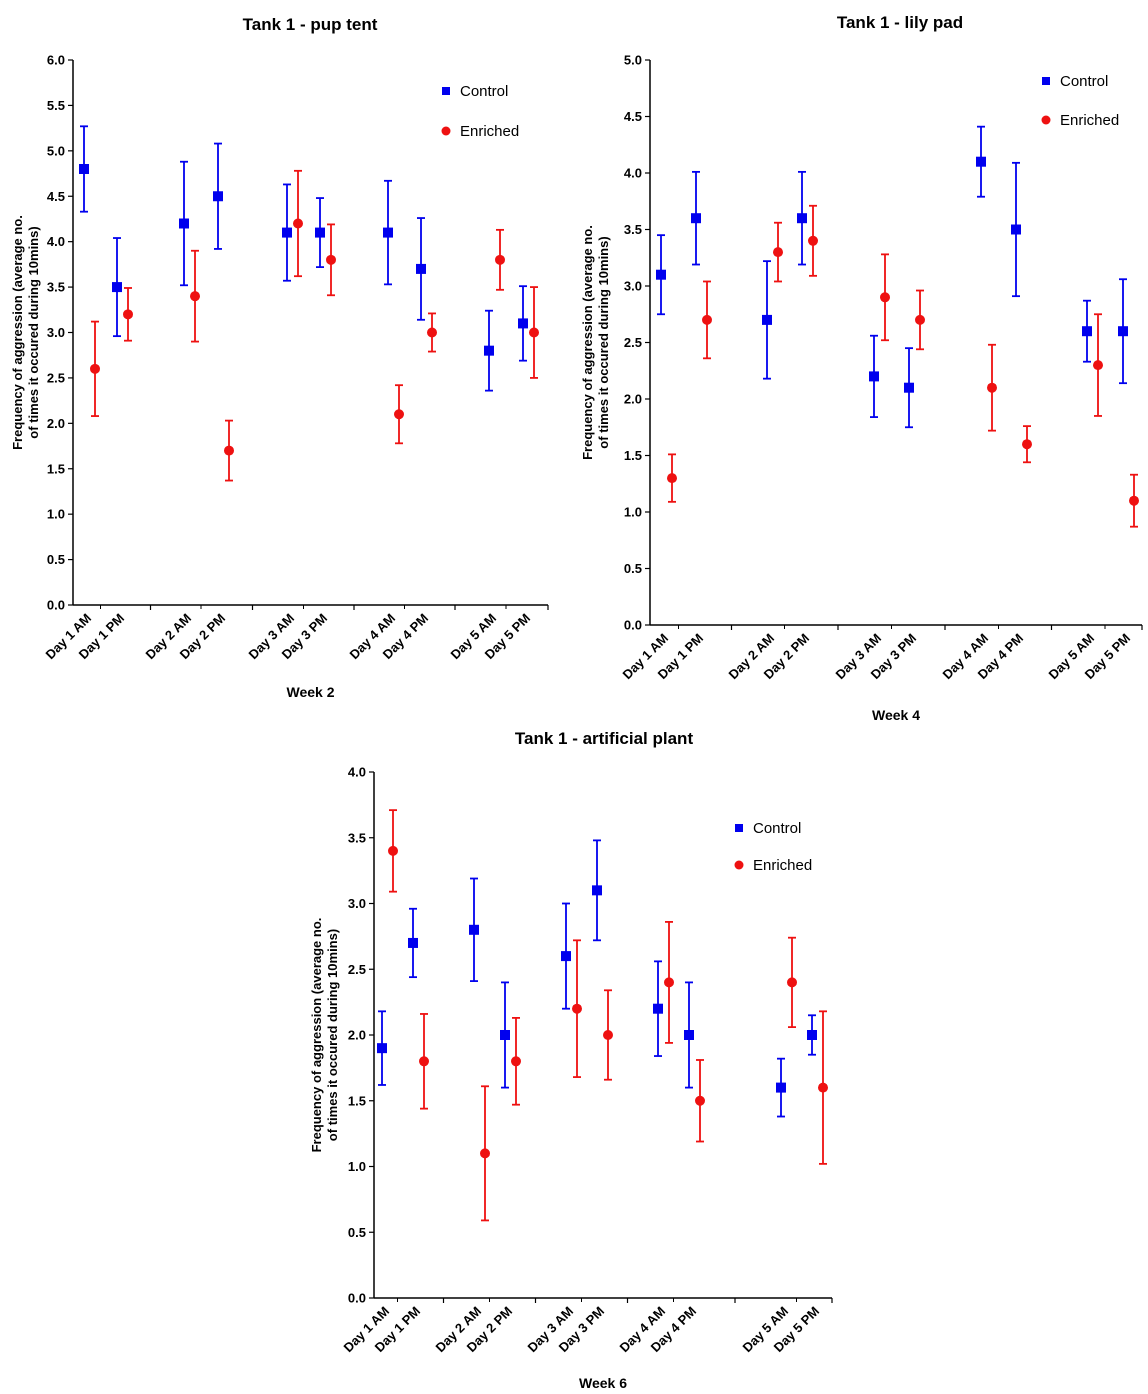  I want to click on chart-title: Tank 1 - pup tent, so click(310, 24).